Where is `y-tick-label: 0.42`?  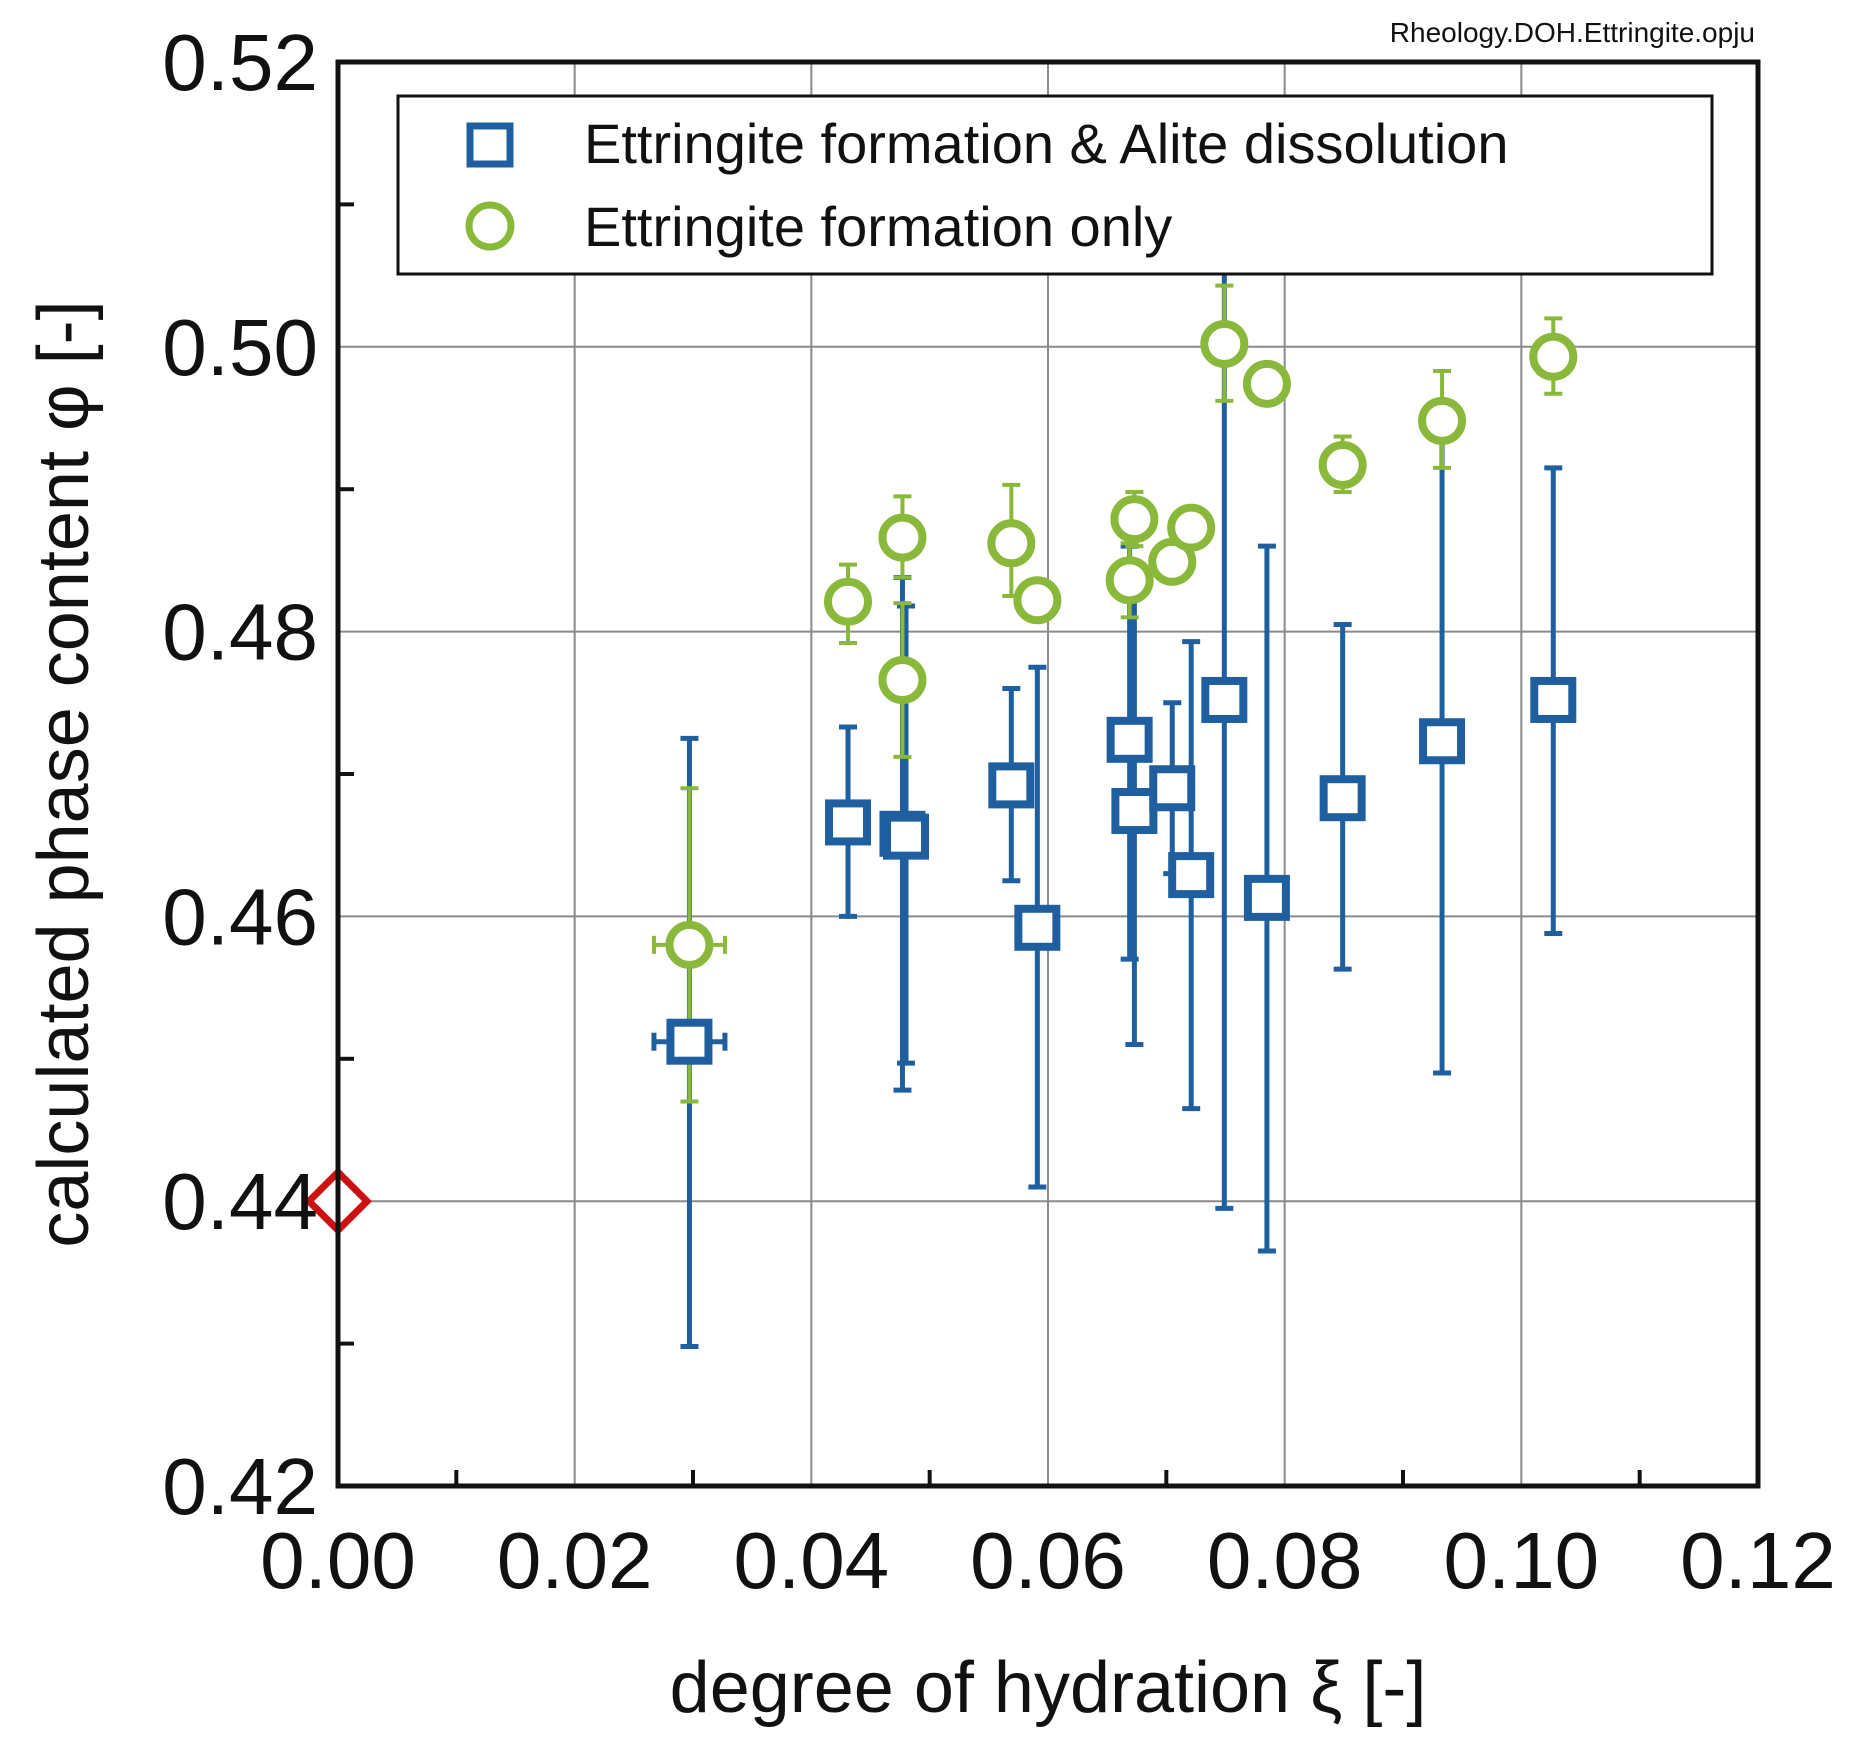 y-tick-label: 0.42 is located at coordinates (240, 1486).